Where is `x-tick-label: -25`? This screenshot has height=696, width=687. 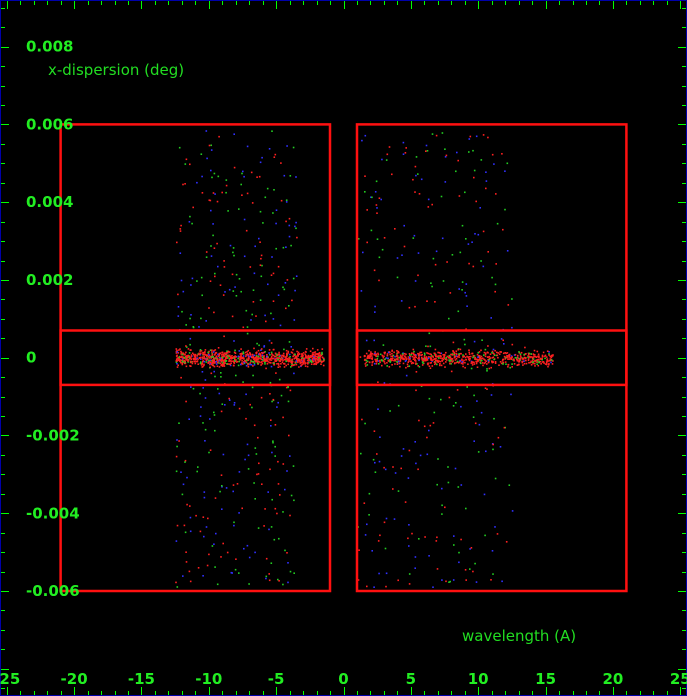
x-tick-label: -25 is located at coordinates (10, 679).